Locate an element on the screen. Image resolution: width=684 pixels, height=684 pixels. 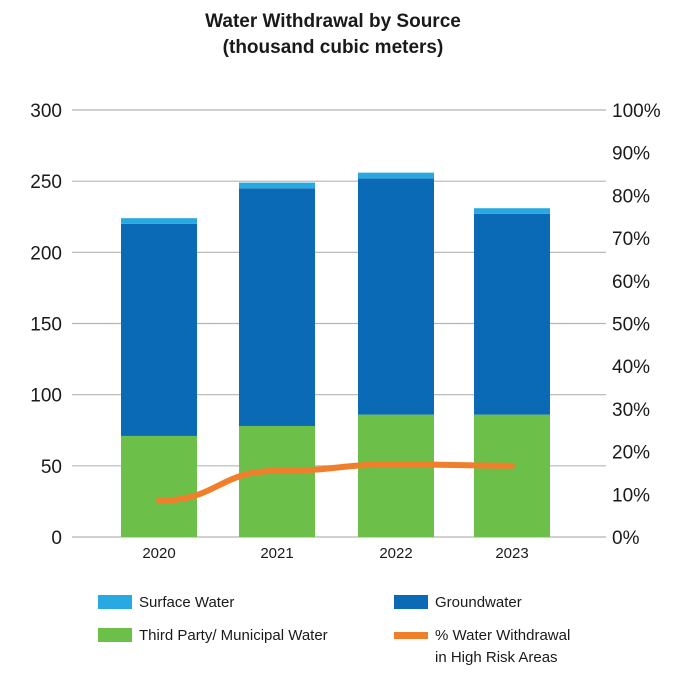
right-axis: 0% 10% 20% 30% 40% 50% 60% 70% 80% 90% 100% is located at coordinates (636, 325).